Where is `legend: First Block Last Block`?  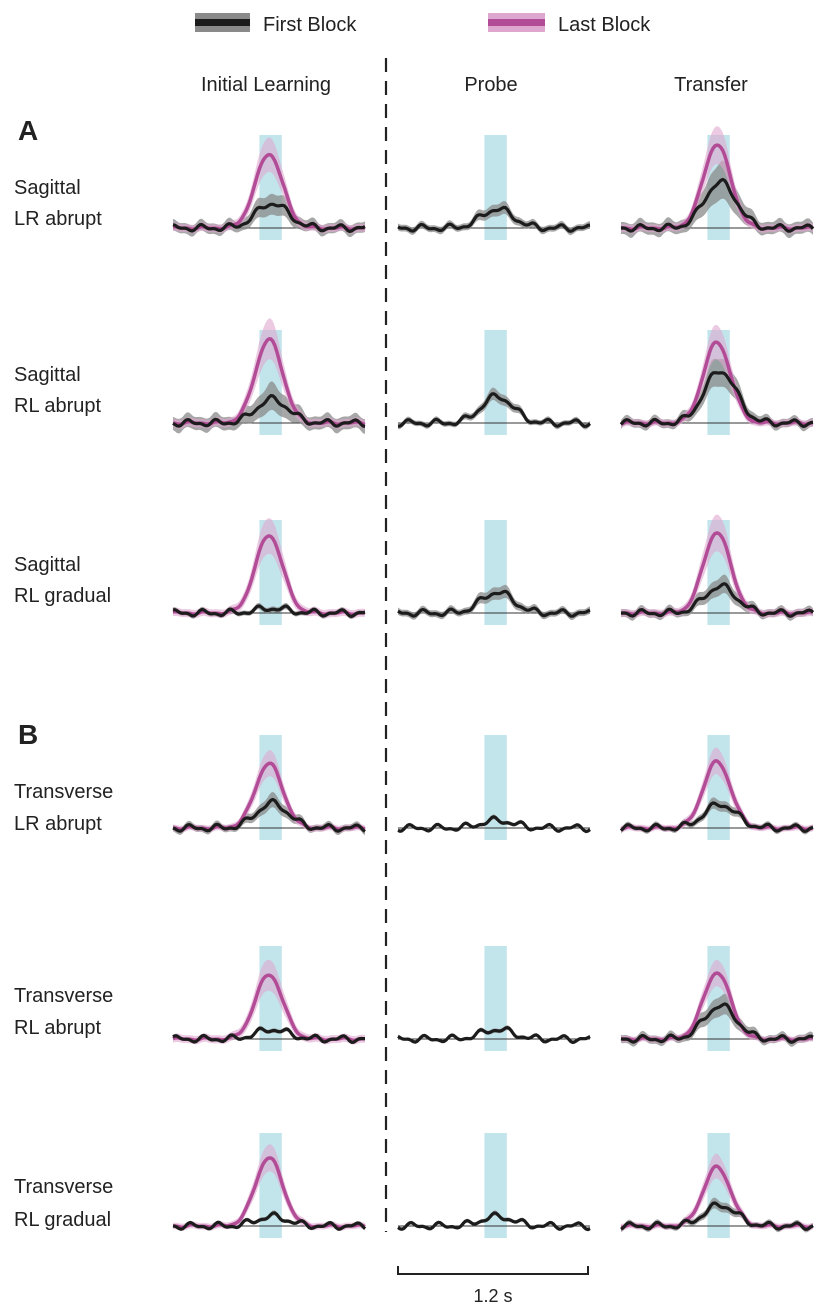 legend: First Block Last Block is located at coordinates (423, 24).